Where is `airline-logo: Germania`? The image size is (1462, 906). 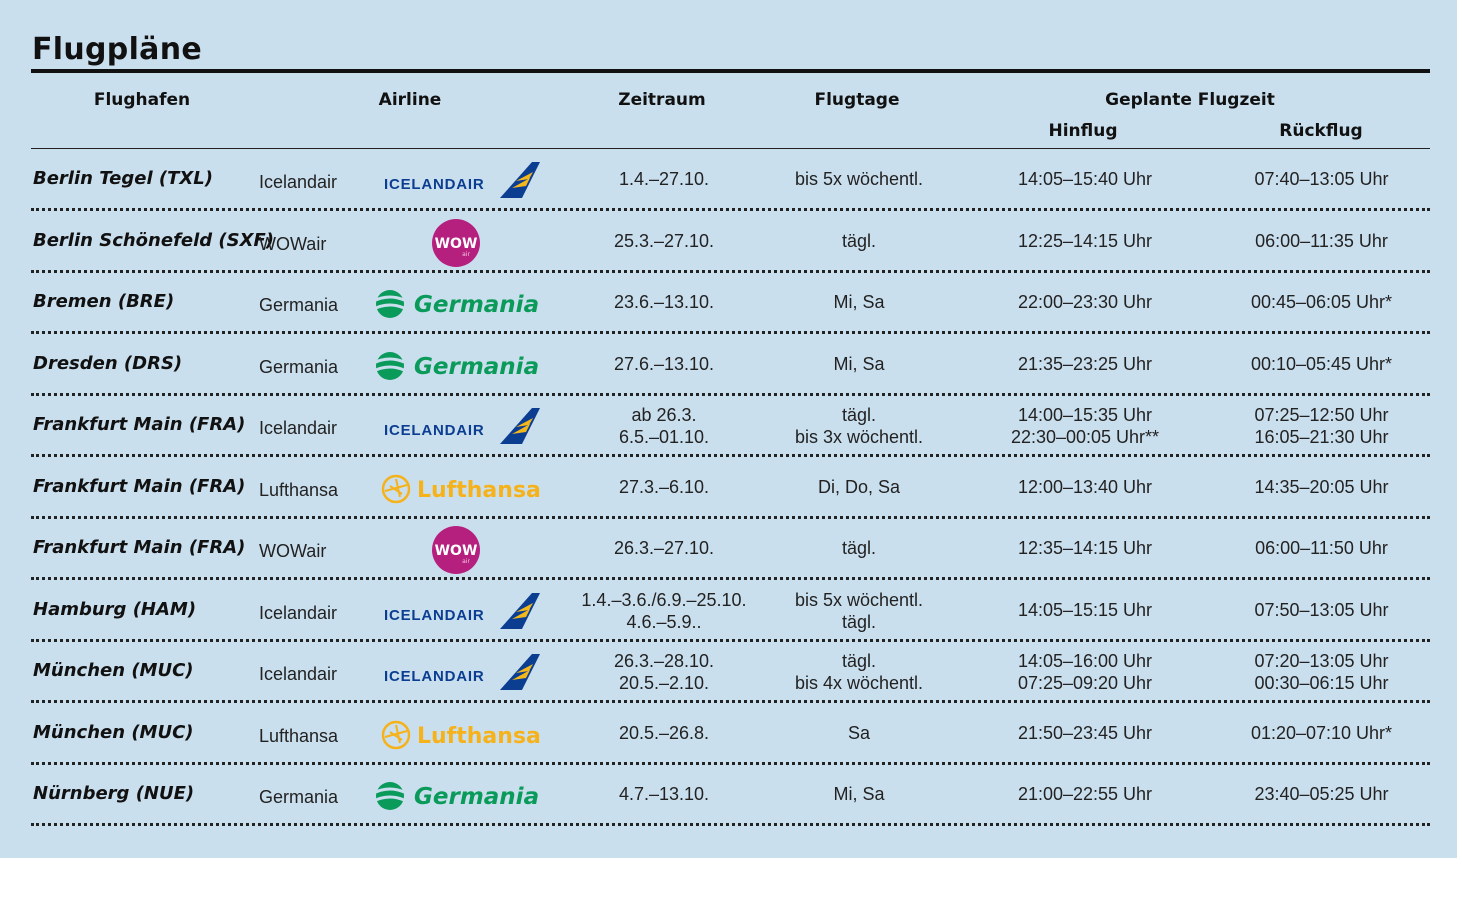 airline-logo: Germania is located at coordinates (462, 796).